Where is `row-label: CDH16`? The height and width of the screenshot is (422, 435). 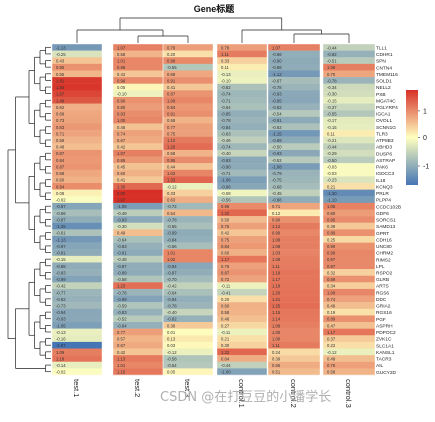
row-label: CDH16 is located at coordinates (384, 240).